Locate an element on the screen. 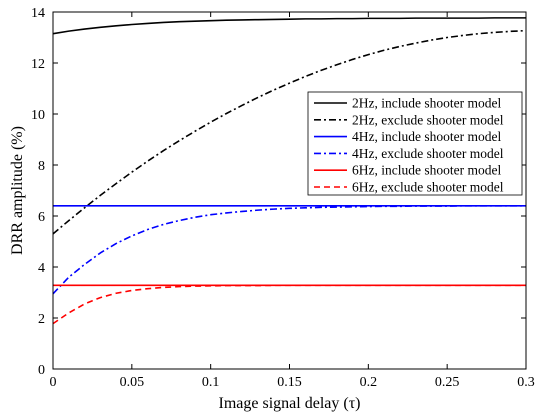  x-tick-label: 0.15 is located at coordinates (289, 382).